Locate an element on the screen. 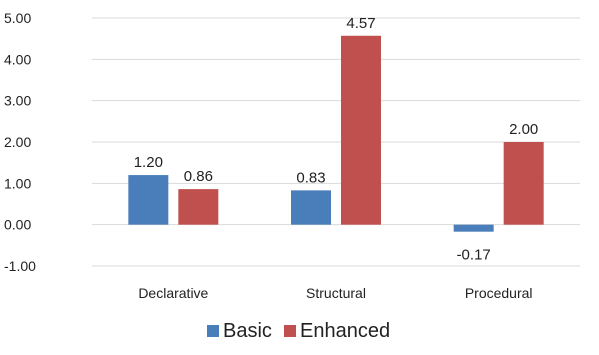 The height and width of the screenshot is (355, 599). bar-enhanced-declarative is located at coordinates (198, 207).